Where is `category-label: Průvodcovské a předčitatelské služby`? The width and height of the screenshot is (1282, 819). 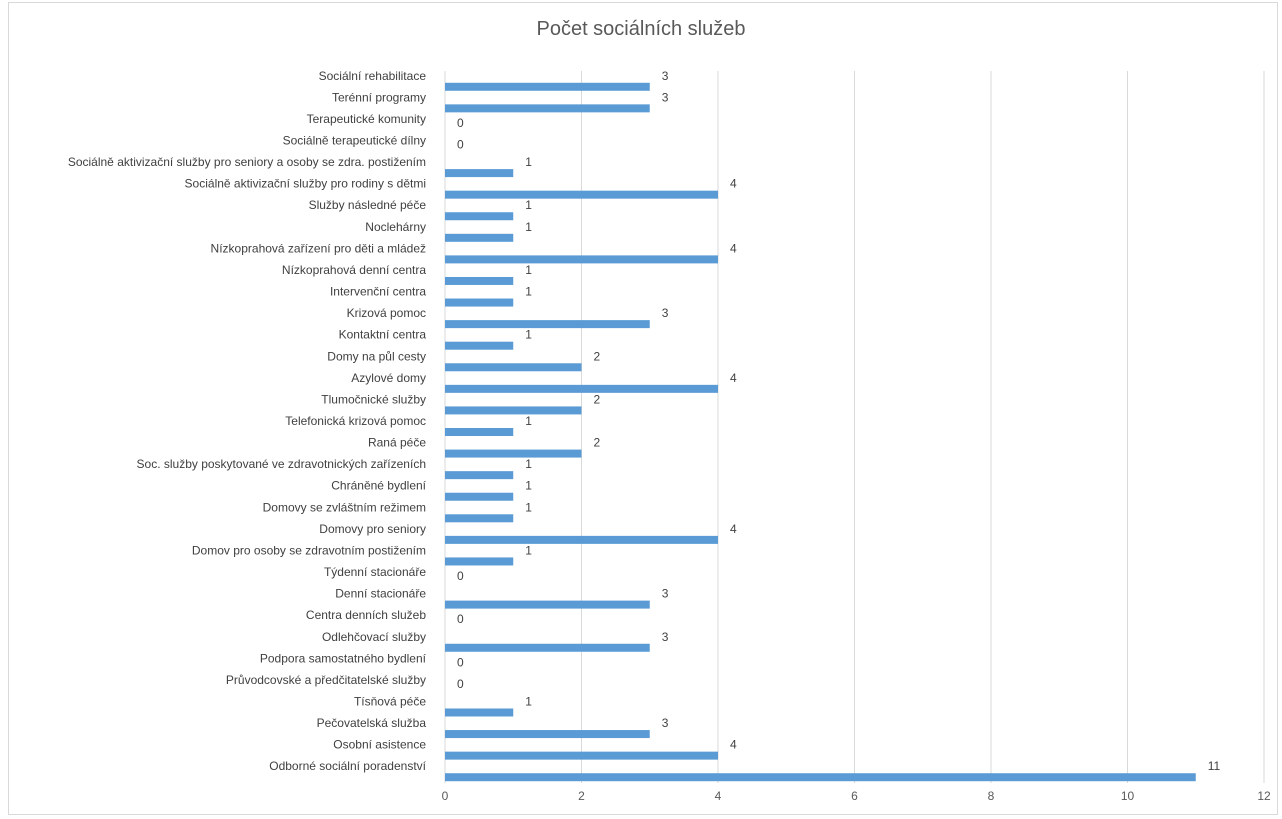
category-label: Průvodcovské a předčitatelské služby is located at coordinates (326, 680).